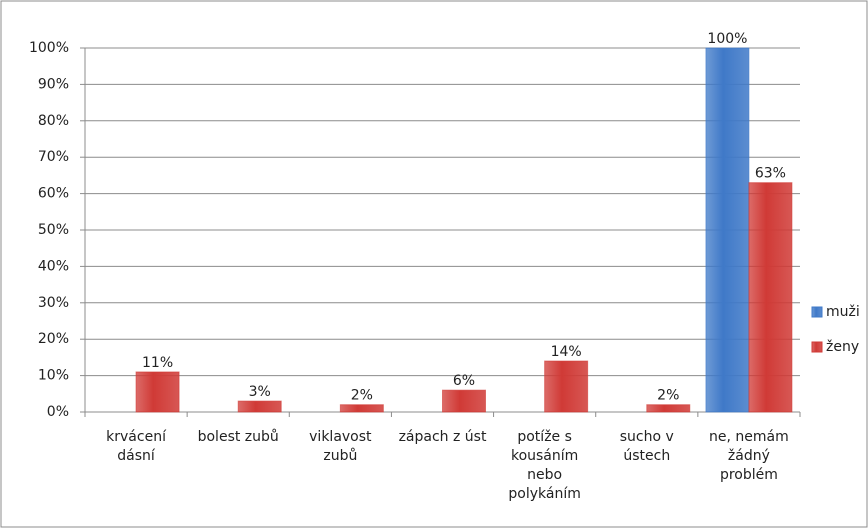  What do you see at coordinates (53, 339) in the screenshot?
I see `y-tick-label: 20%` at bounding box center [53, 339].